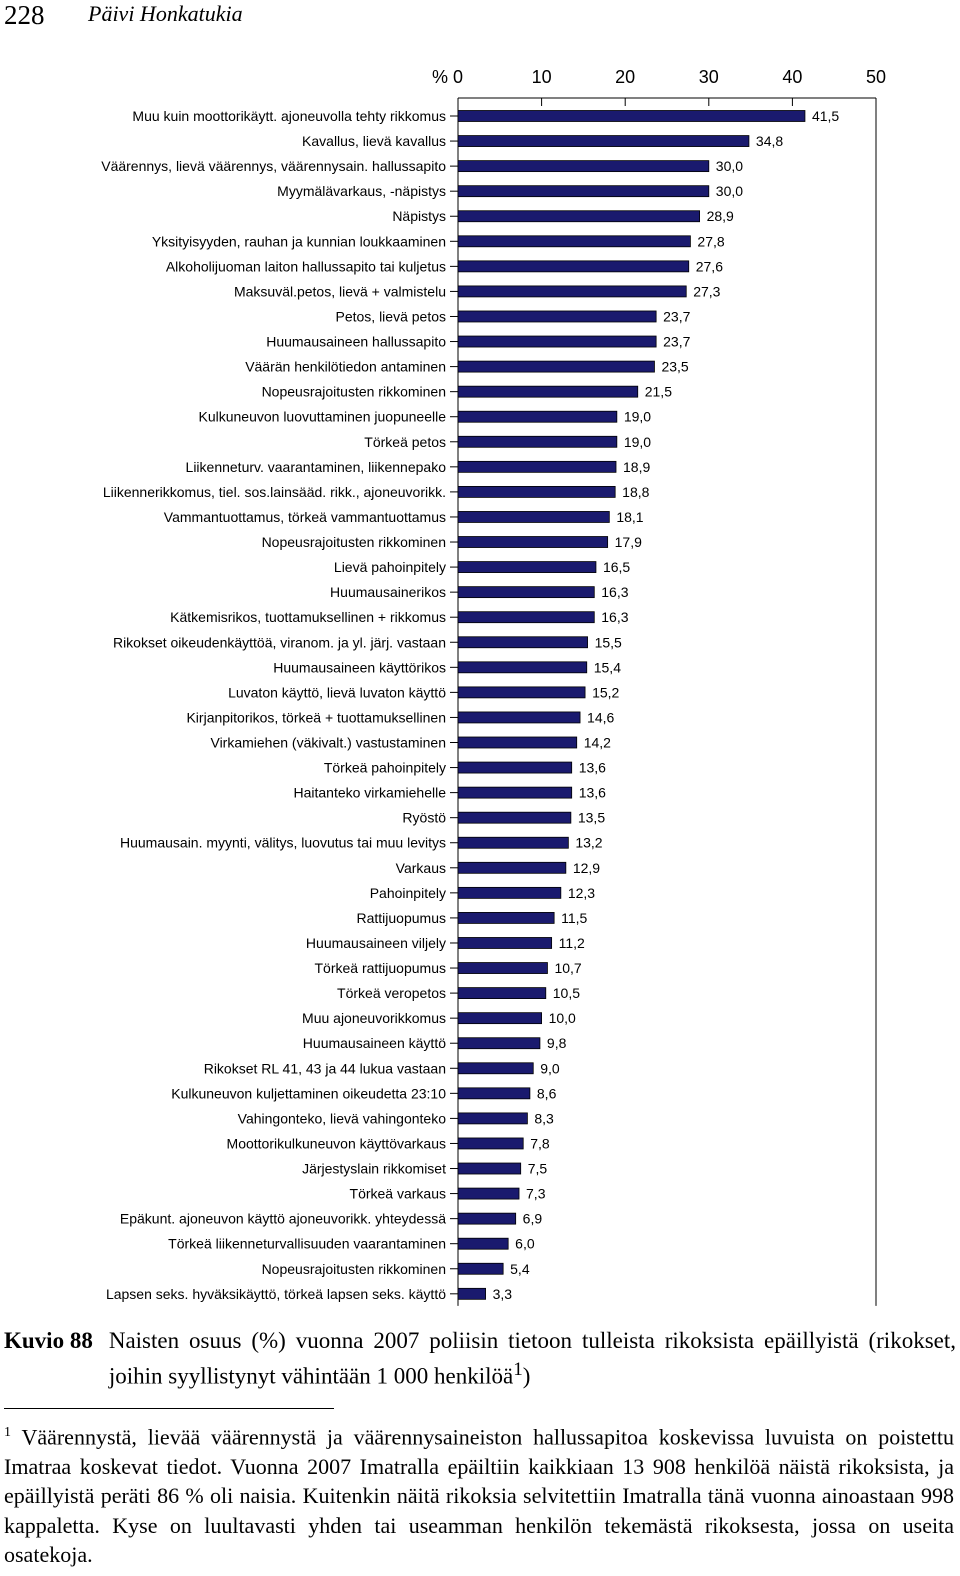 This screenshot has width=960, height=1576. I want to click on data-label: 21,5, so click(658, 392).